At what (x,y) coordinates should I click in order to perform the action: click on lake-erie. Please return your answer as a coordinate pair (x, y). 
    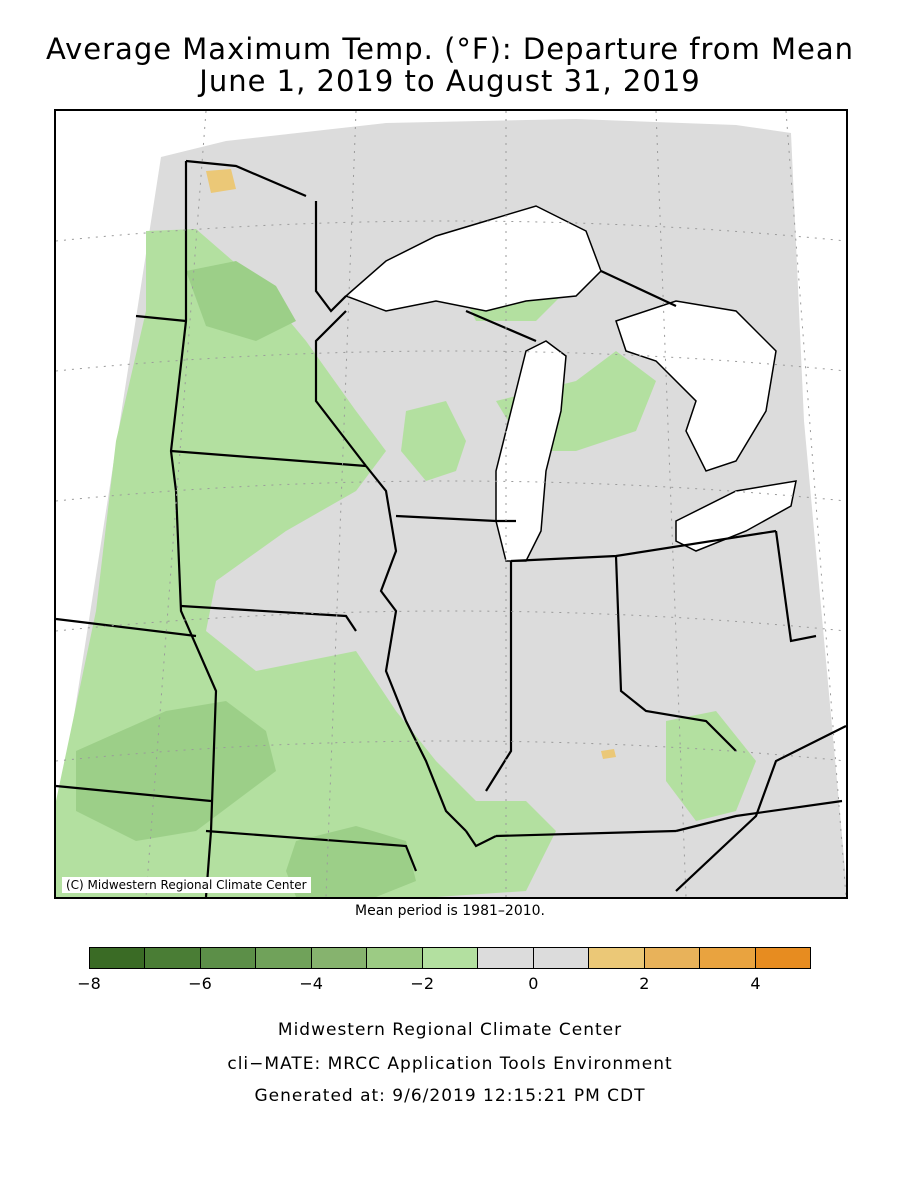
    Looking at the image, I should click on (736, 516).